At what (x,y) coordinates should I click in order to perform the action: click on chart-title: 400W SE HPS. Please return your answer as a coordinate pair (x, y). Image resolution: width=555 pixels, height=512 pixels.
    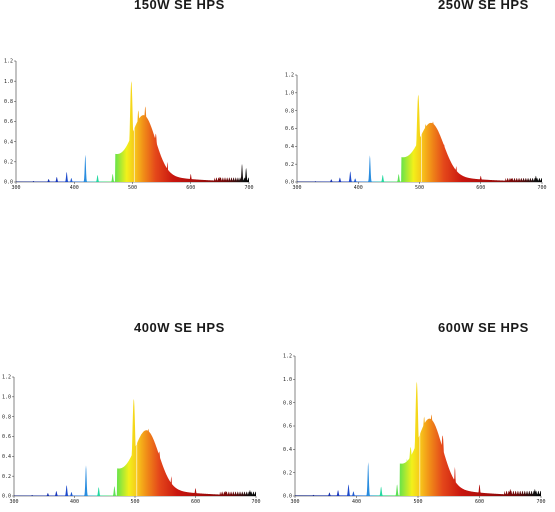
    Looking at the image, I should click on (179, 327).